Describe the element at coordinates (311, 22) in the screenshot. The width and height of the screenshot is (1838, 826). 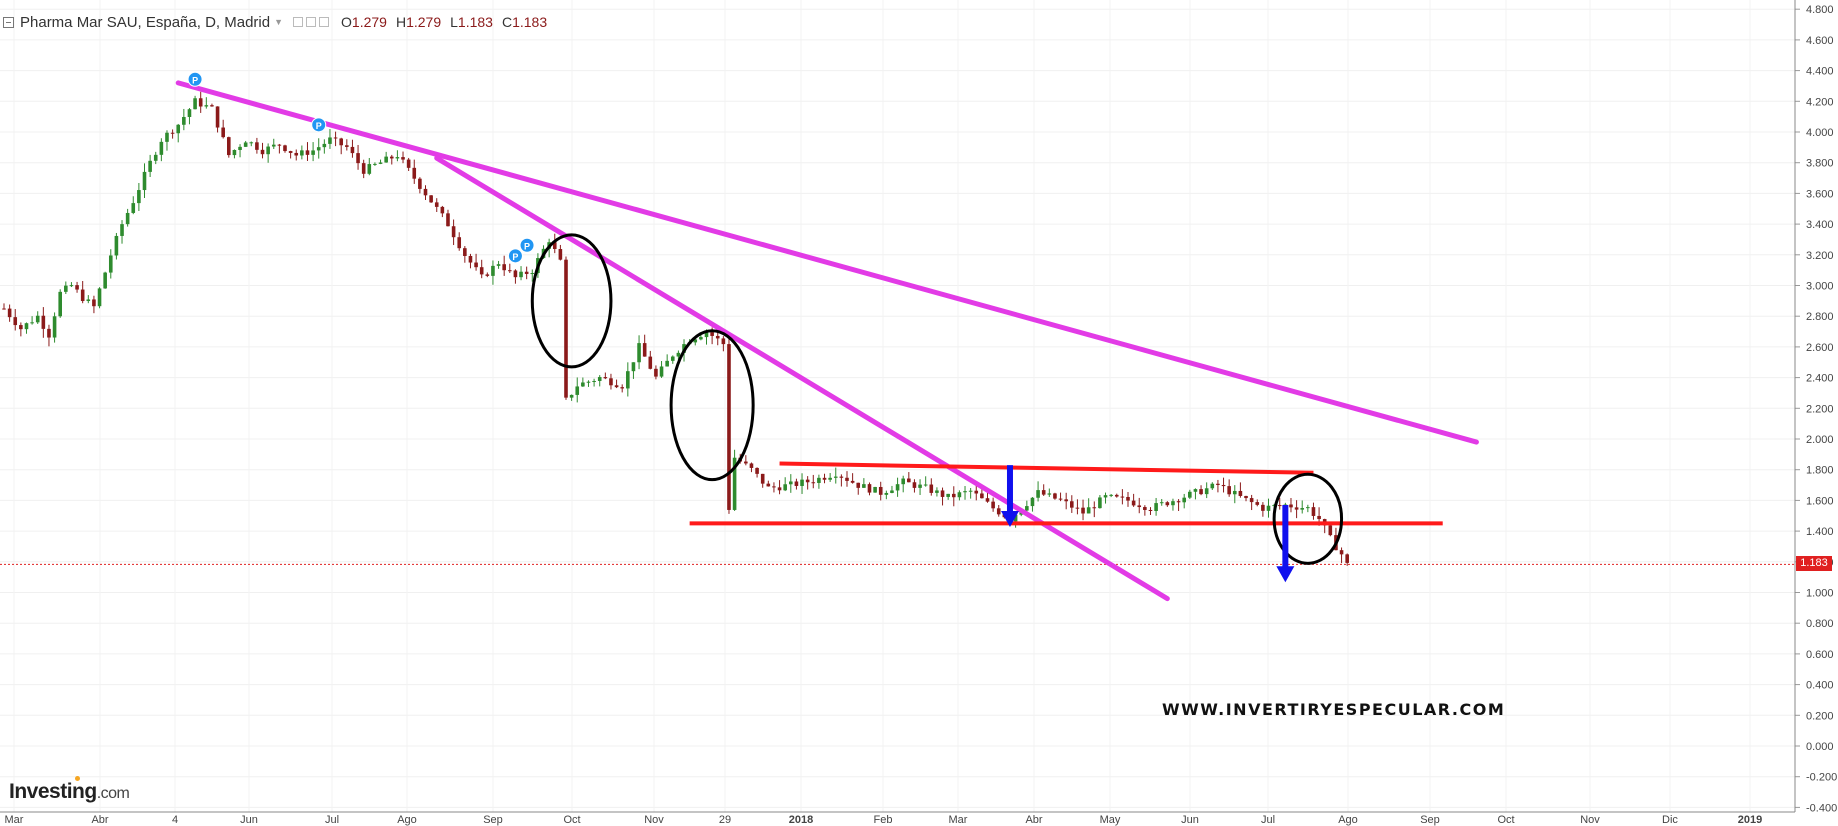
I see `eye-icon` at that location.